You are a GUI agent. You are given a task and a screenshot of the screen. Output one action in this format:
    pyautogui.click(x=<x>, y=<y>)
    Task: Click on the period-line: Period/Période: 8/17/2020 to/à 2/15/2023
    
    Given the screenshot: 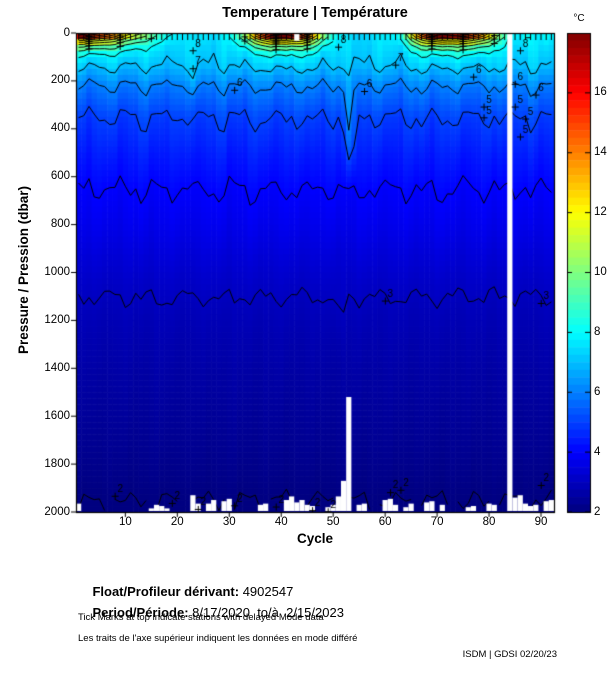 What is the action you would take?
    pyautogui.click(x=211, y=612)
    